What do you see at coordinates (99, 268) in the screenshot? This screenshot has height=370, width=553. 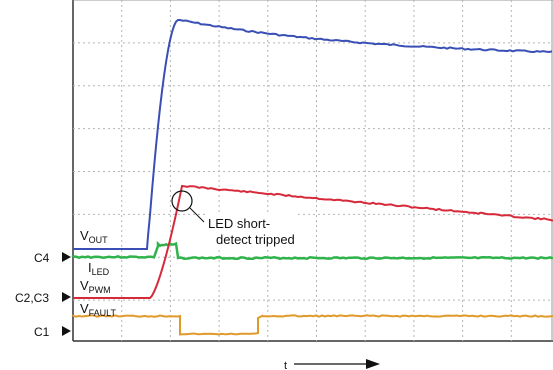 I see `iled-label: ILED` at bounding box center [99, 268].